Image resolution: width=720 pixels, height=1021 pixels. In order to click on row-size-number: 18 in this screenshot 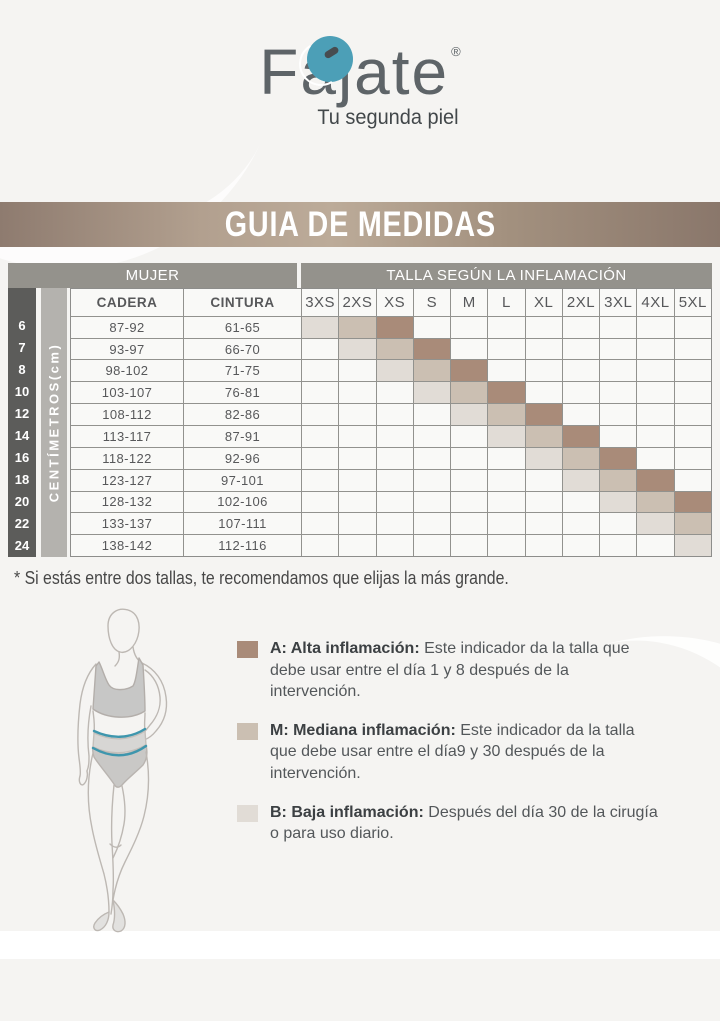, I will do `click(22, 479)`.